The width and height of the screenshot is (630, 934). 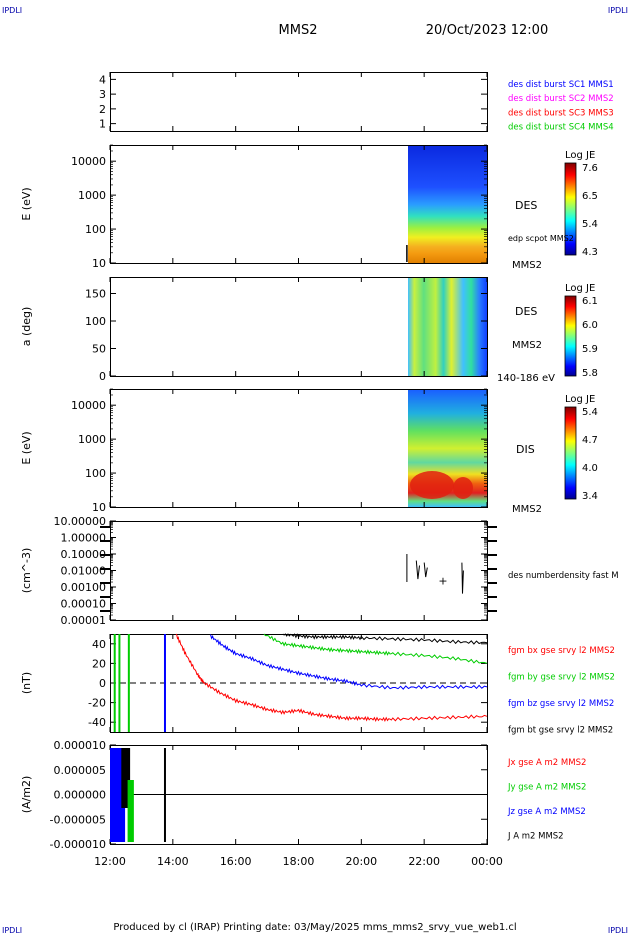 What do you see at coordinates (92, 195) in the screenshot?
I see `y-tick-label-des-energy: 1000` at bounding box center [92, 195].